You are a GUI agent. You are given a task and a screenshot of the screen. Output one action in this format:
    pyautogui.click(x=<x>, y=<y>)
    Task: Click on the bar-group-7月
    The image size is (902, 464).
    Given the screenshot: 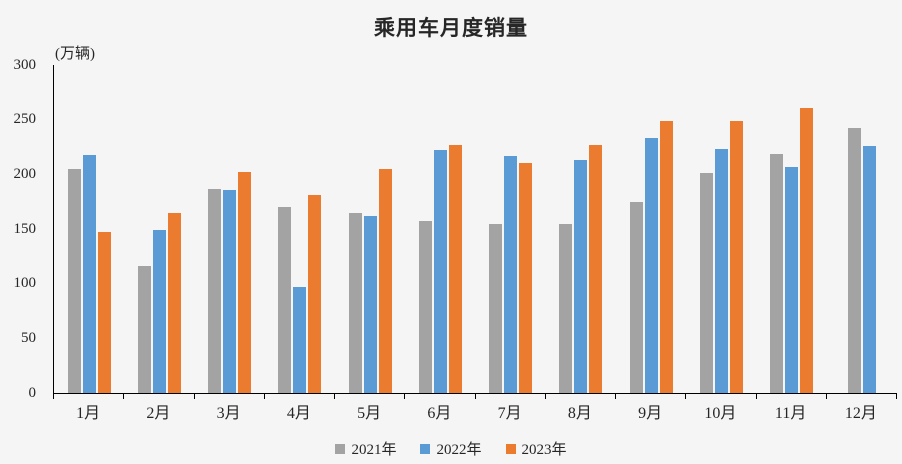 What is the action you would take?
    pyautogui.click(x=511, y=229)
    